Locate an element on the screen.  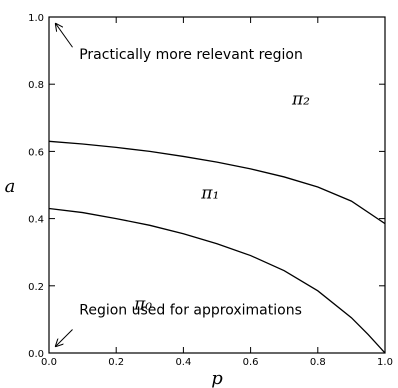
x-tick-label: 0.2 is located at coordinates (116, 362).